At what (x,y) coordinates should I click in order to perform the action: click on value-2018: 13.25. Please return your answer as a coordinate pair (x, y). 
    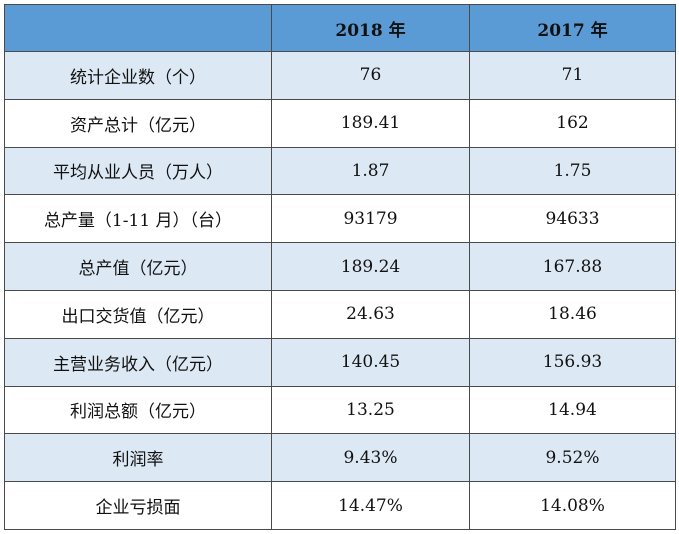
    Looking at the image, I should click on (370, 410).